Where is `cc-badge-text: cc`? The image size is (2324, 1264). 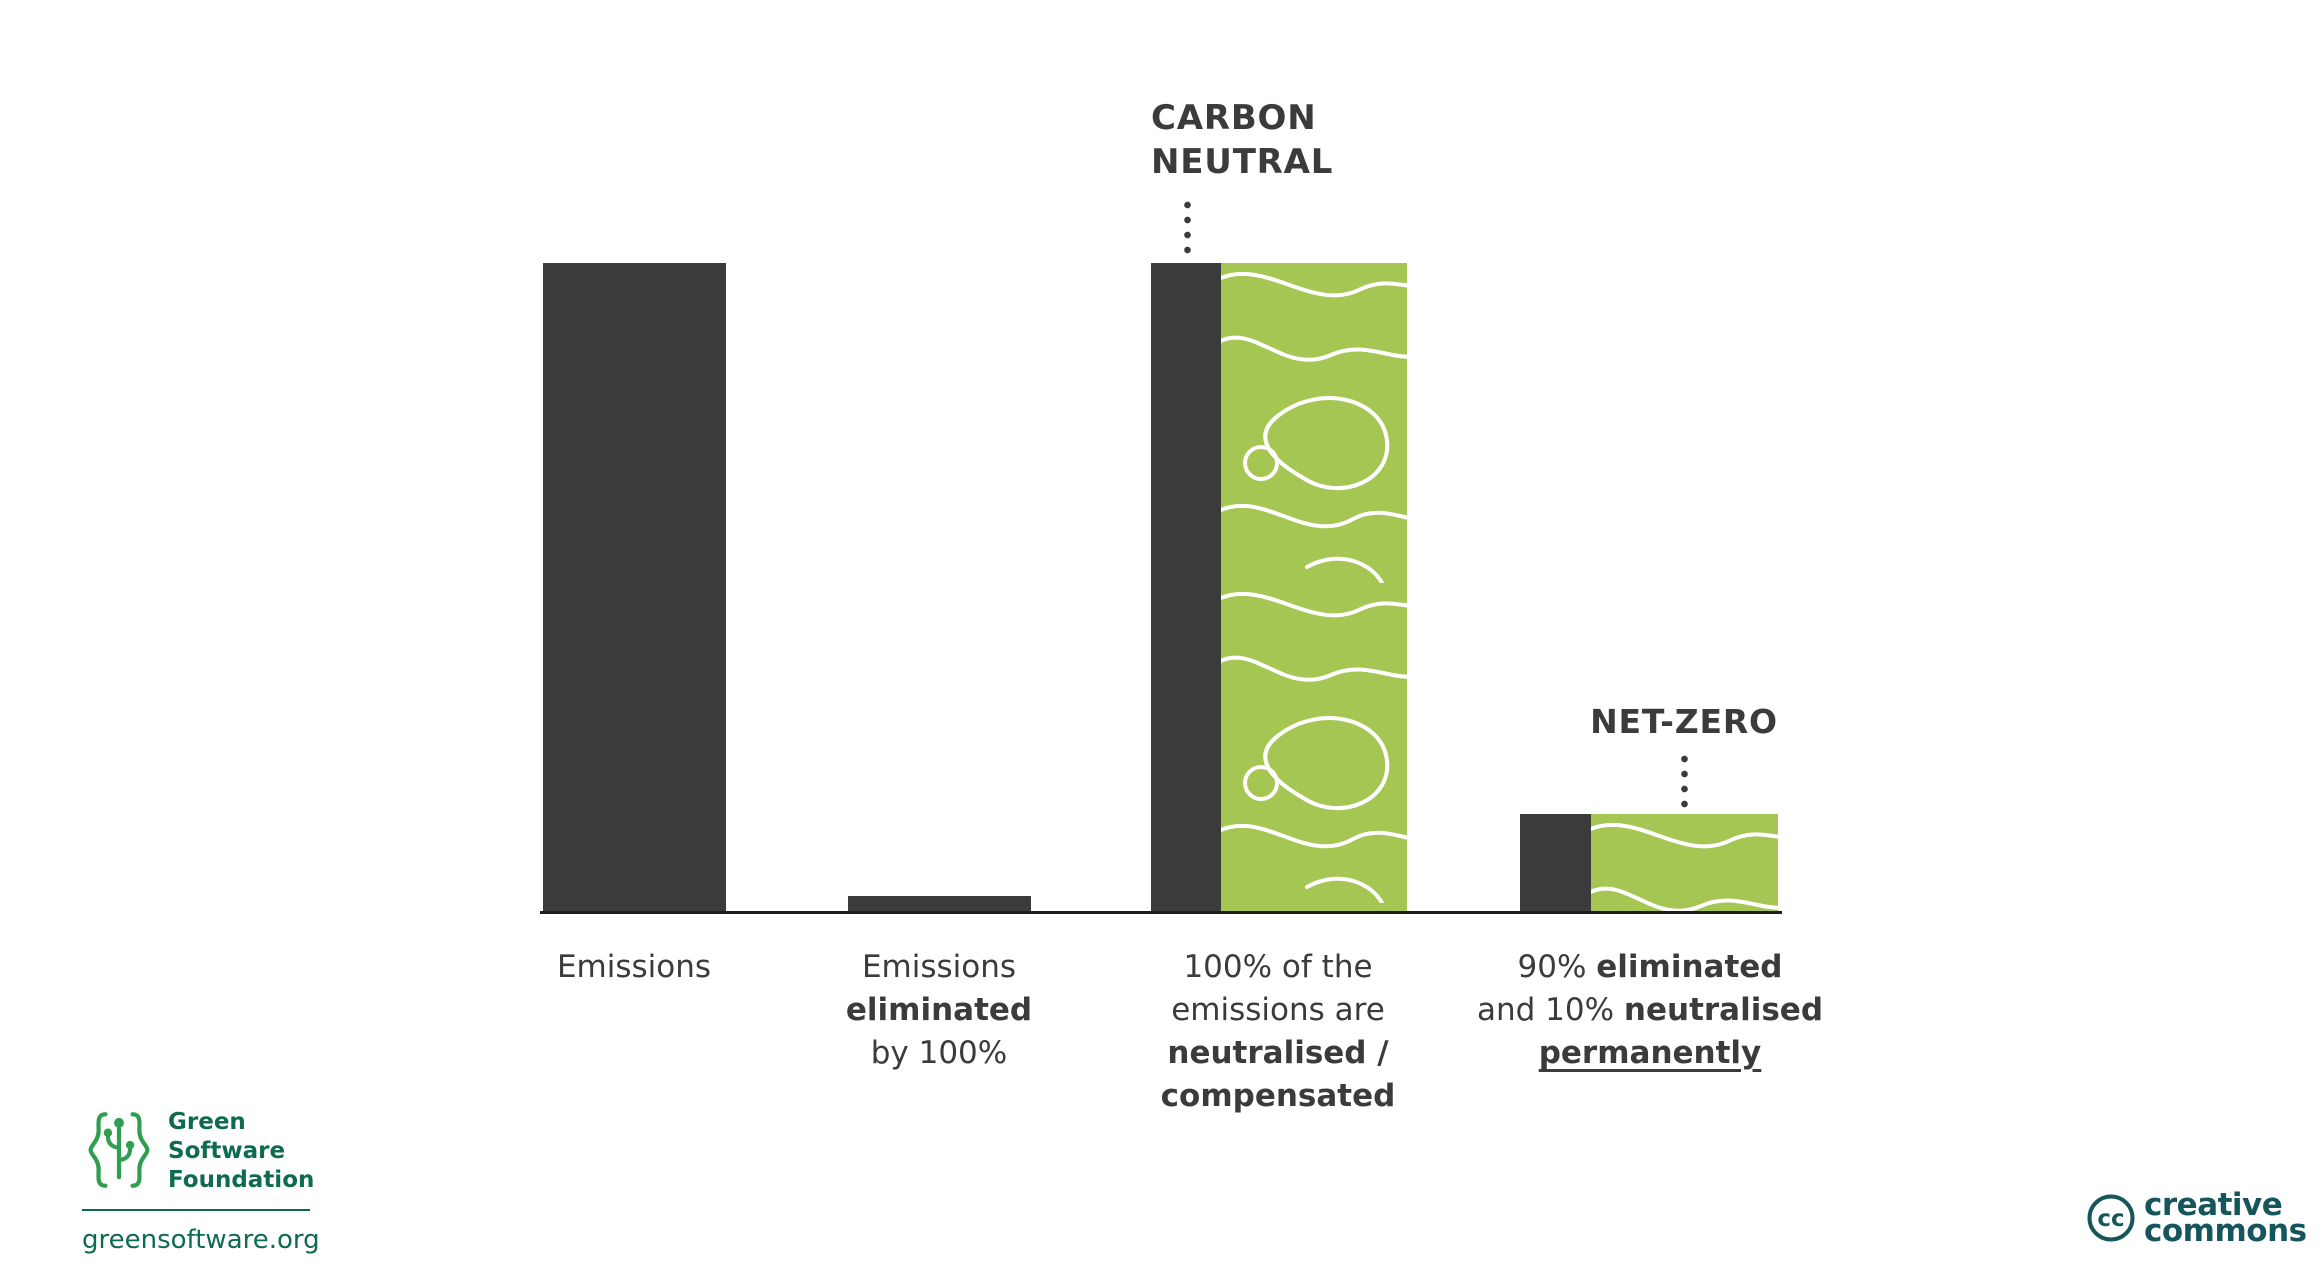
cc-badge-text: cc is located at coordinates (2110, 1219).